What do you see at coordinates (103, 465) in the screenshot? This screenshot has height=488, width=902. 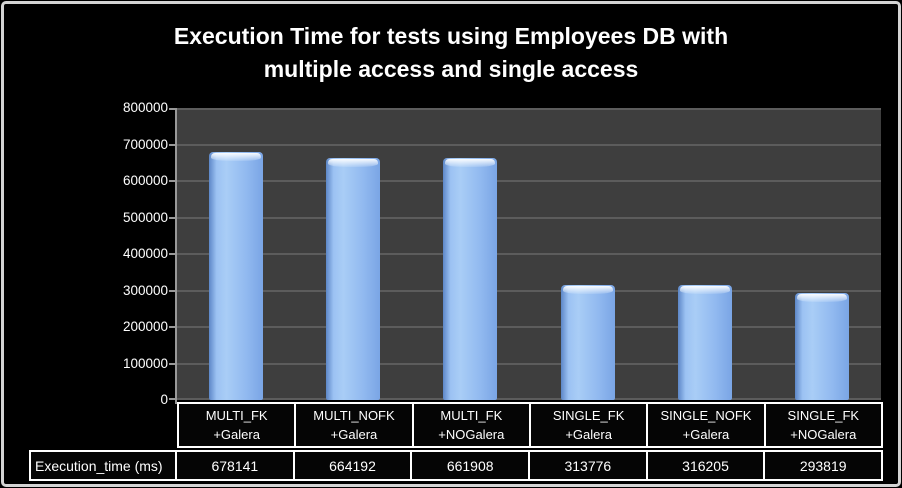 I see `data-table-row-label: Execution_time (ms)` at bounding box center [103, 465].